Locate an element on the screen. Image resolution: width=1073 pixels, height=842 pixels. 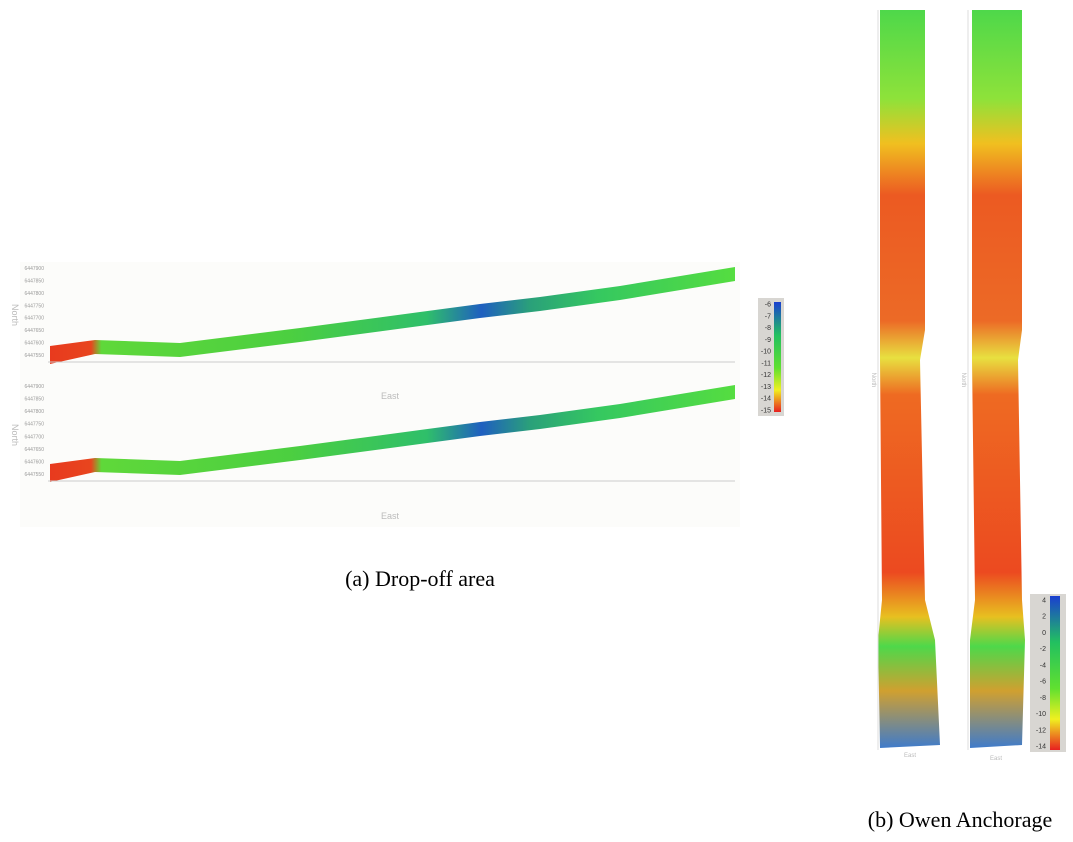
colorbar-label: -2 is located at coordinates (1043, 649).